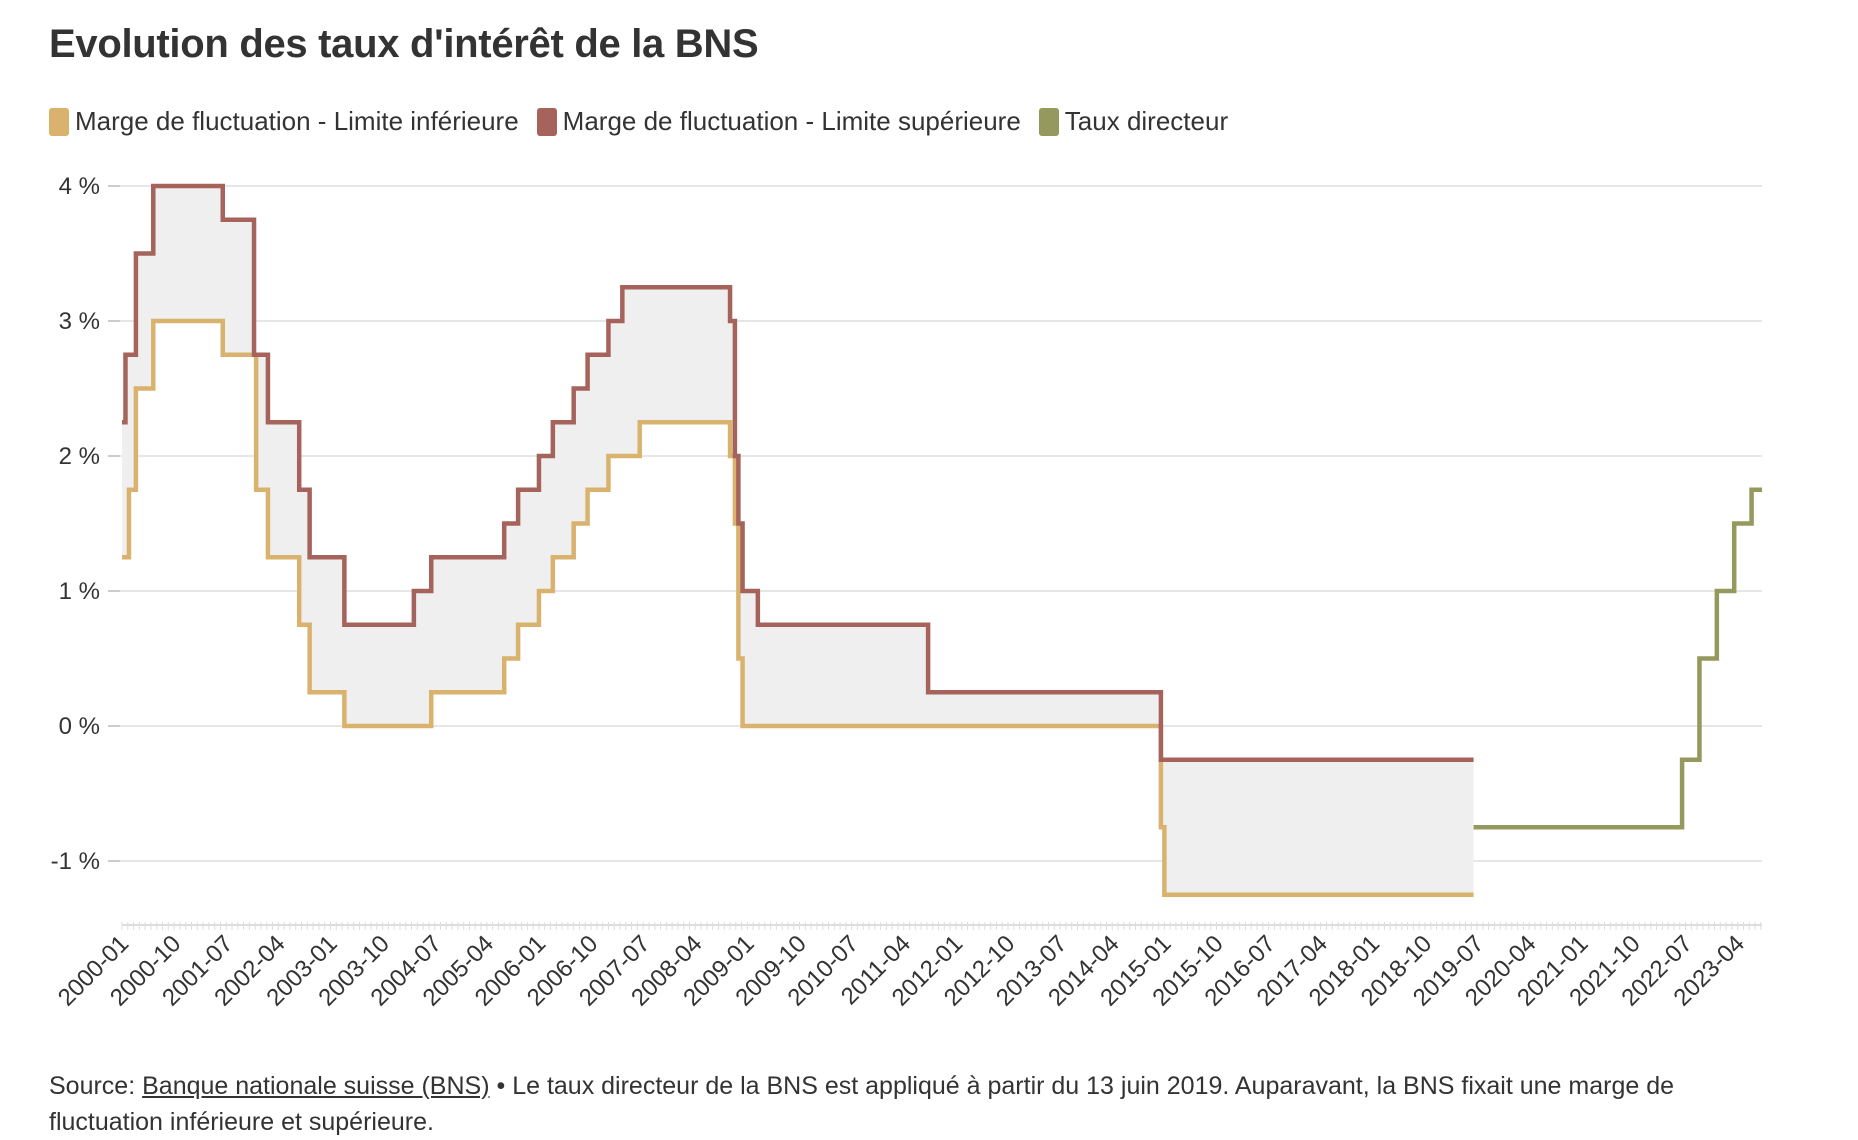 This screenshot has height=1140, width=1858. Describe the element at coordinates (75, 861) in the screenshot. I see `y-tick-label: -1 %` at that location.